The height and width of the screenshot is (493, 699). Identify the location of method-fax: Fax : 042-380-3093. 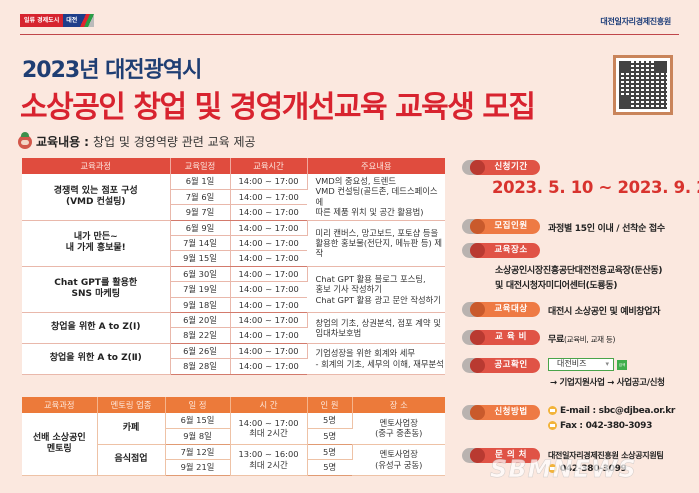
(600, 426).